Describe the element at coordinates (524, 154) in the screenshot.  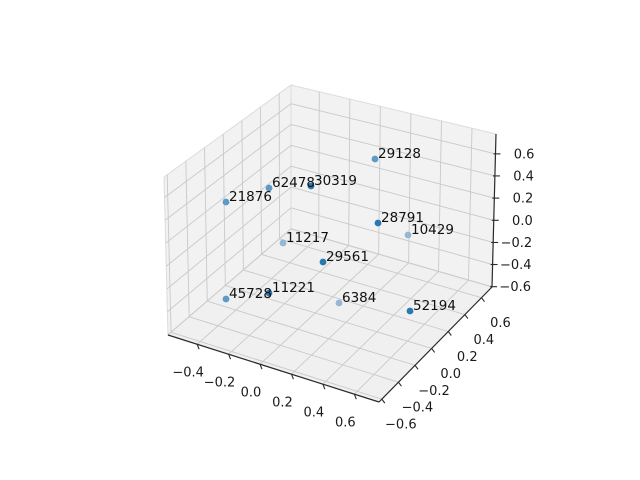
I see `z-tick-label: 0.6` at that location.